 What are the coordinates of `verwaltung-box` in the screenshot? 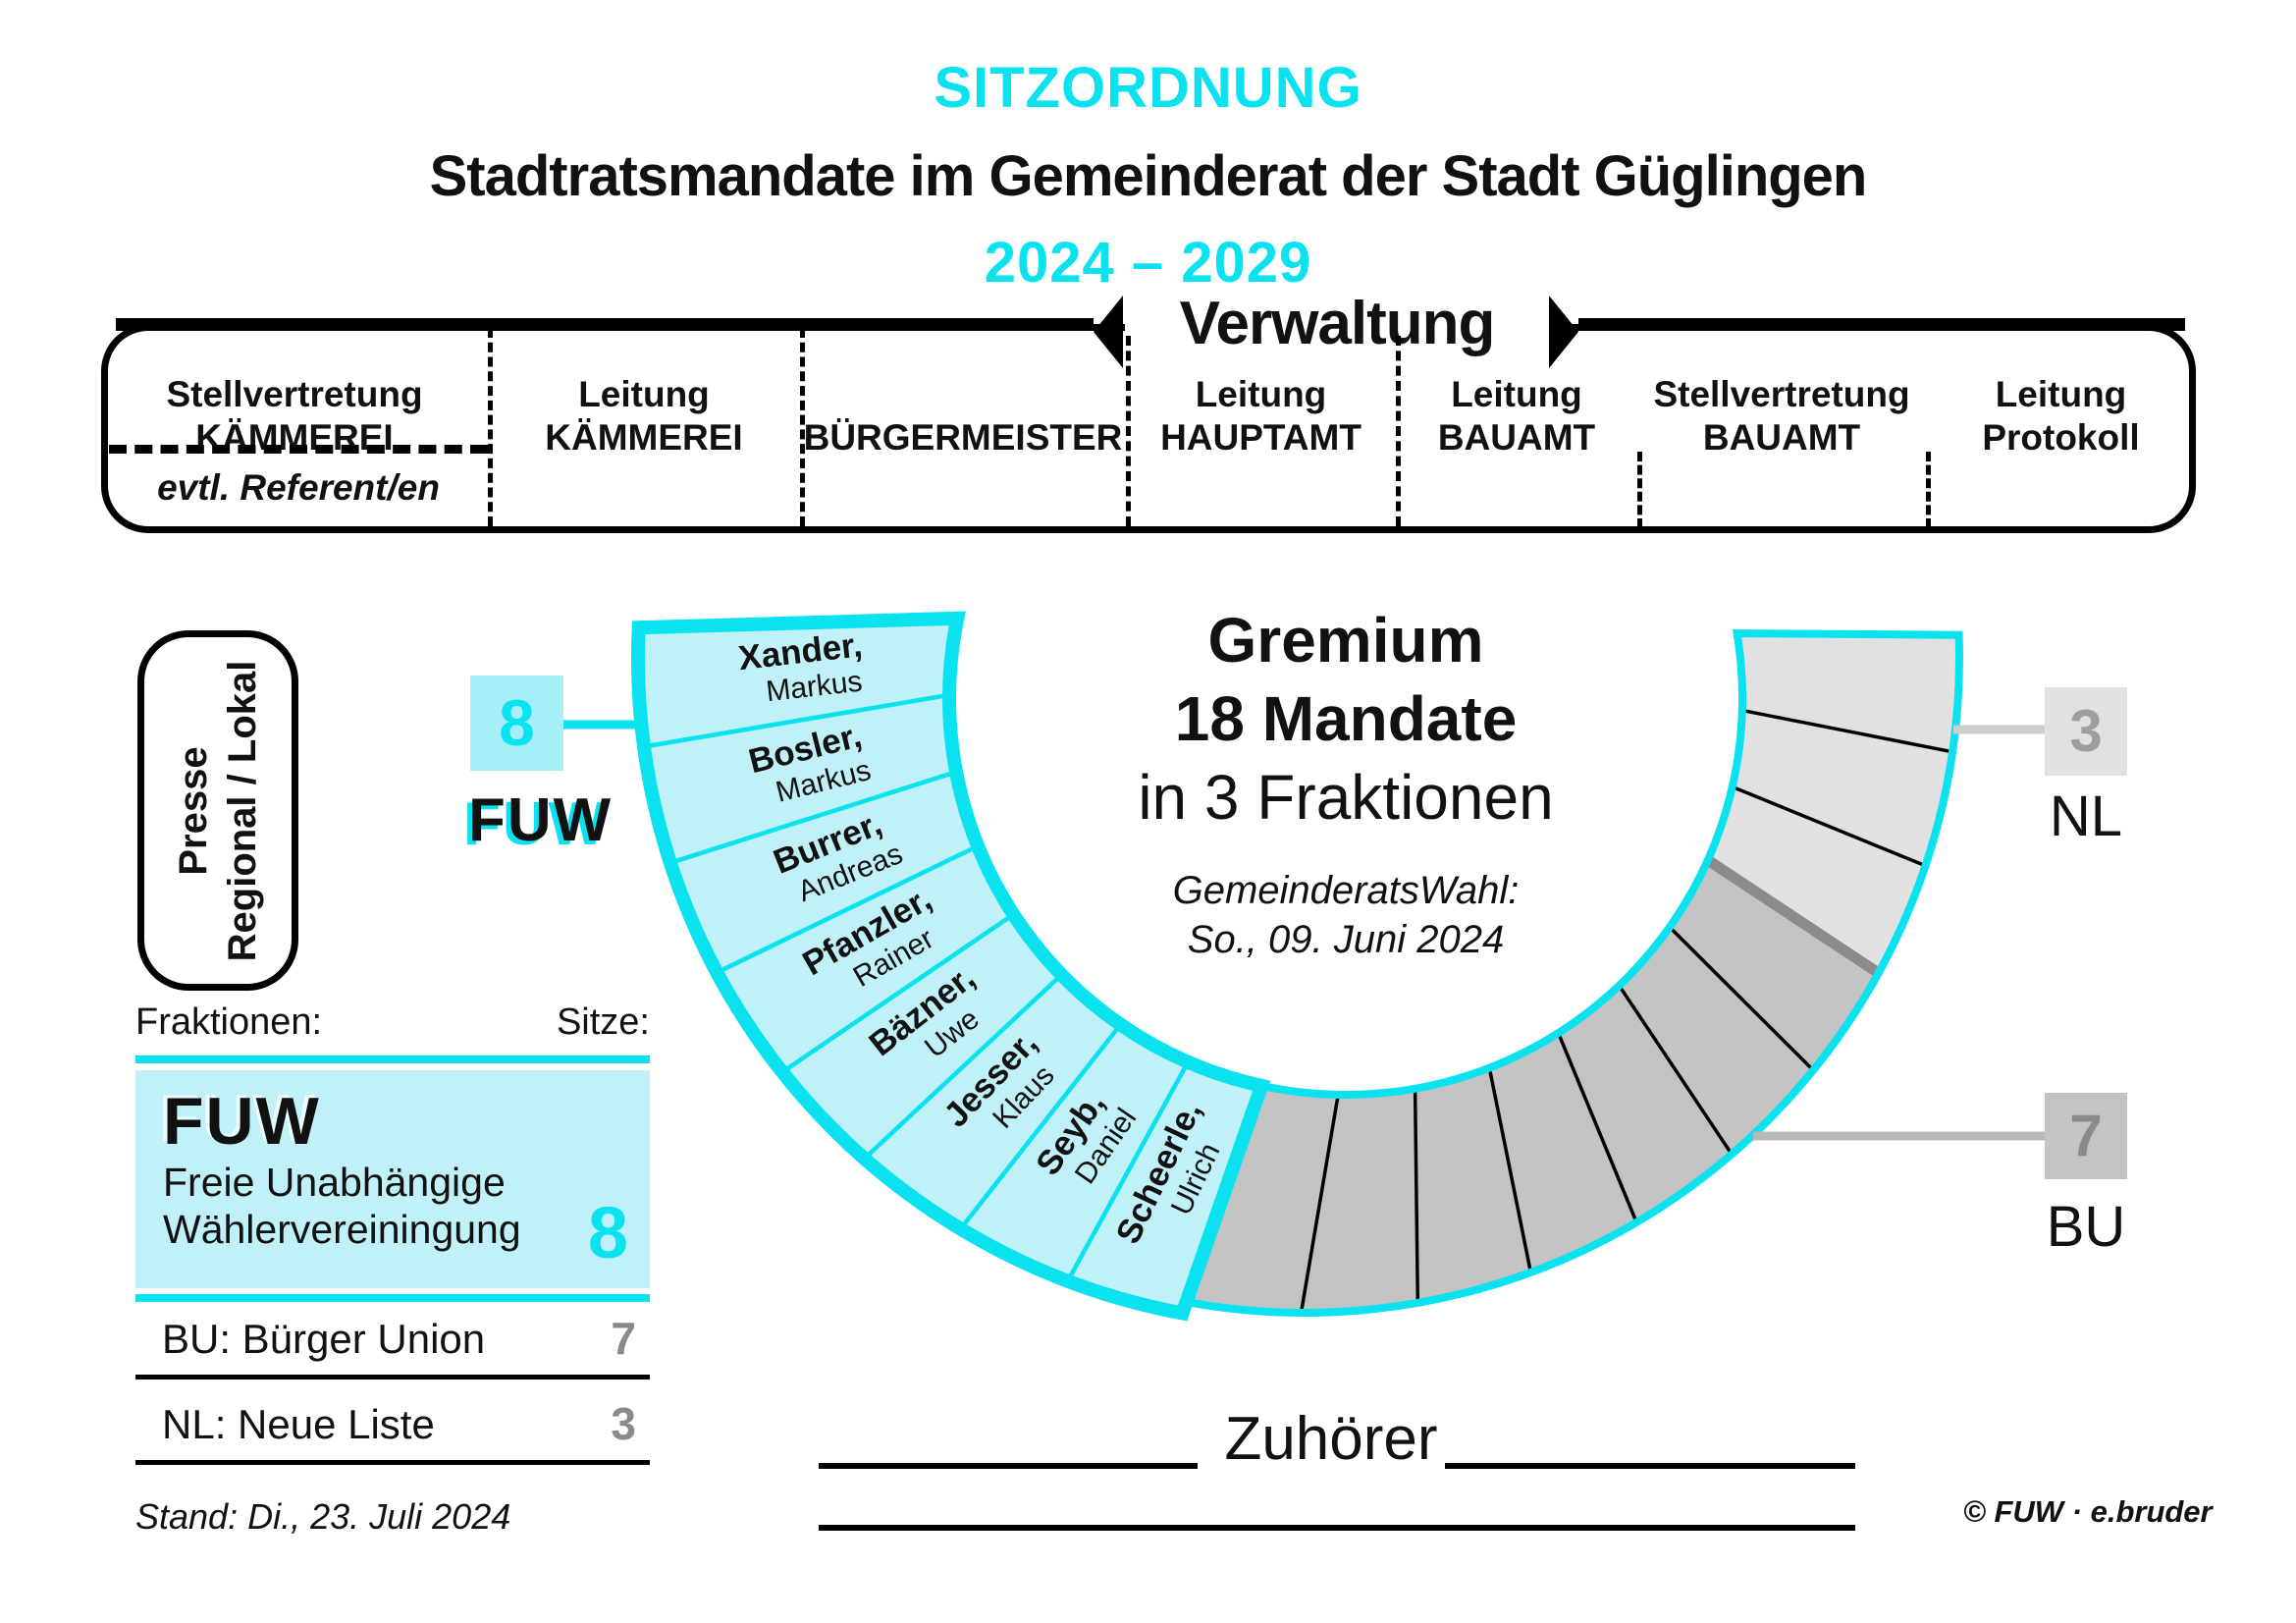 It's located at (1148, 429).